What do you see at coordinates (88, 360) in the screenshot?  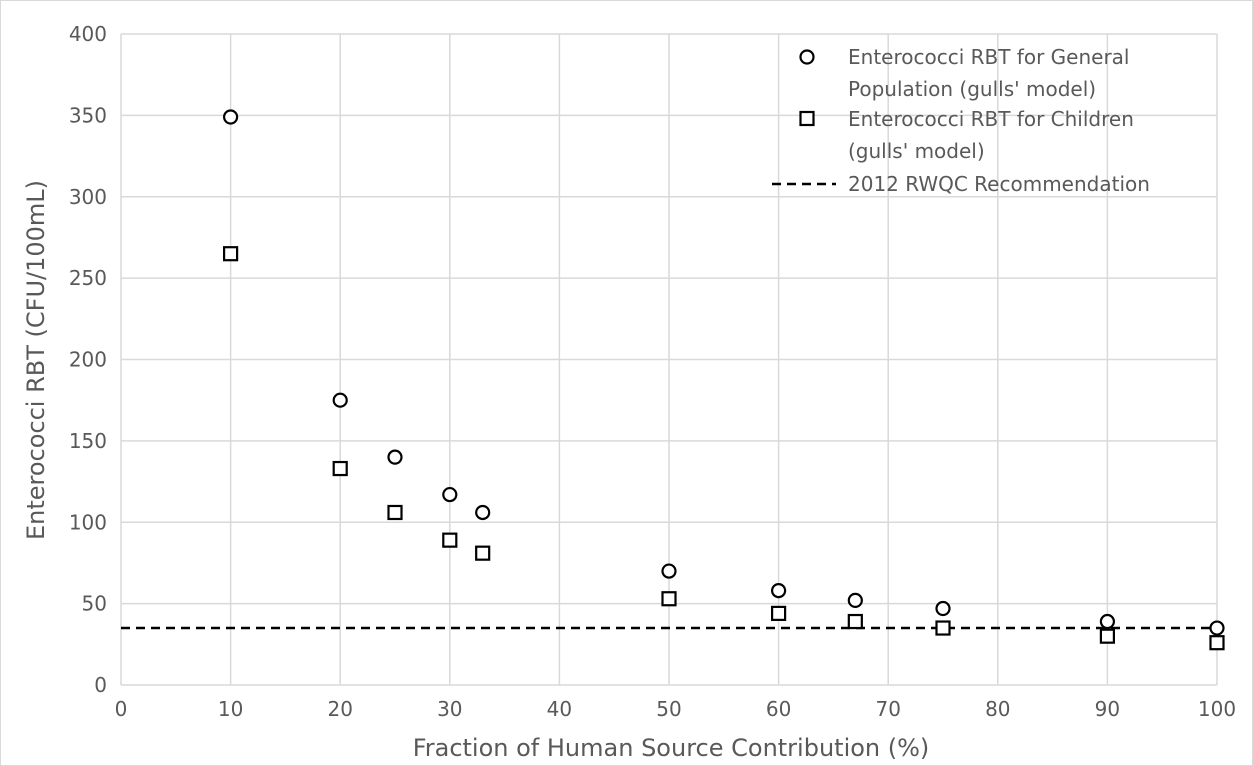 I see `y-tick-label: 200` at bounding box center [88, 360].